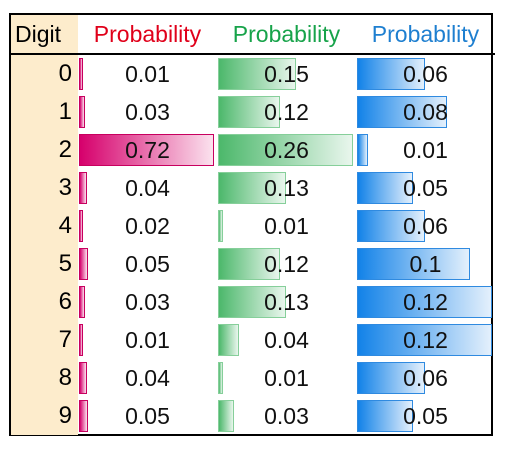 Image resolution: width=507 pixels, height=449 pixels. Describe the element at coordinates (44, 378) in the screenshot. I see `digit-cell: 8` at that location.